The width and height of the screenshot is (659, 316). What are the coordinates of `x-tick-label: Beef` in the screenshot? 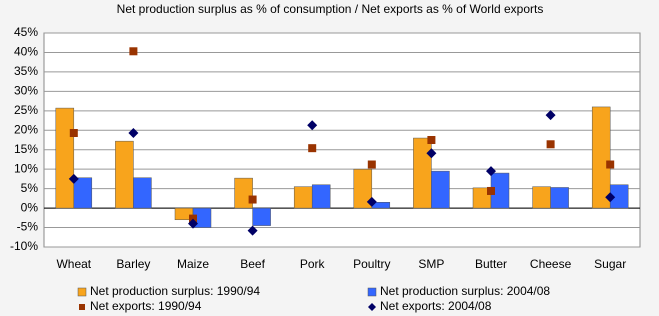 It's located at (252, 264).